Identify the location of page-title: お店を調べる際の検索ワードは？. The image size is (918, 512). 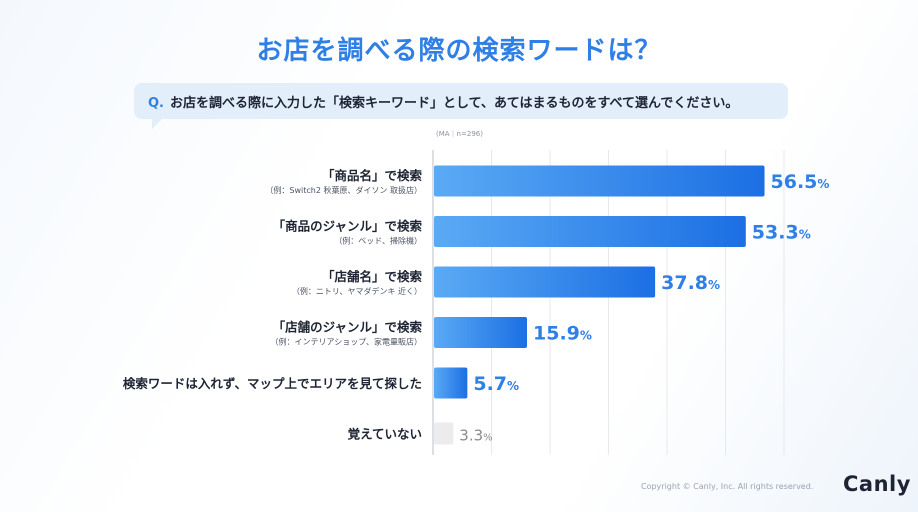
(459, 51).